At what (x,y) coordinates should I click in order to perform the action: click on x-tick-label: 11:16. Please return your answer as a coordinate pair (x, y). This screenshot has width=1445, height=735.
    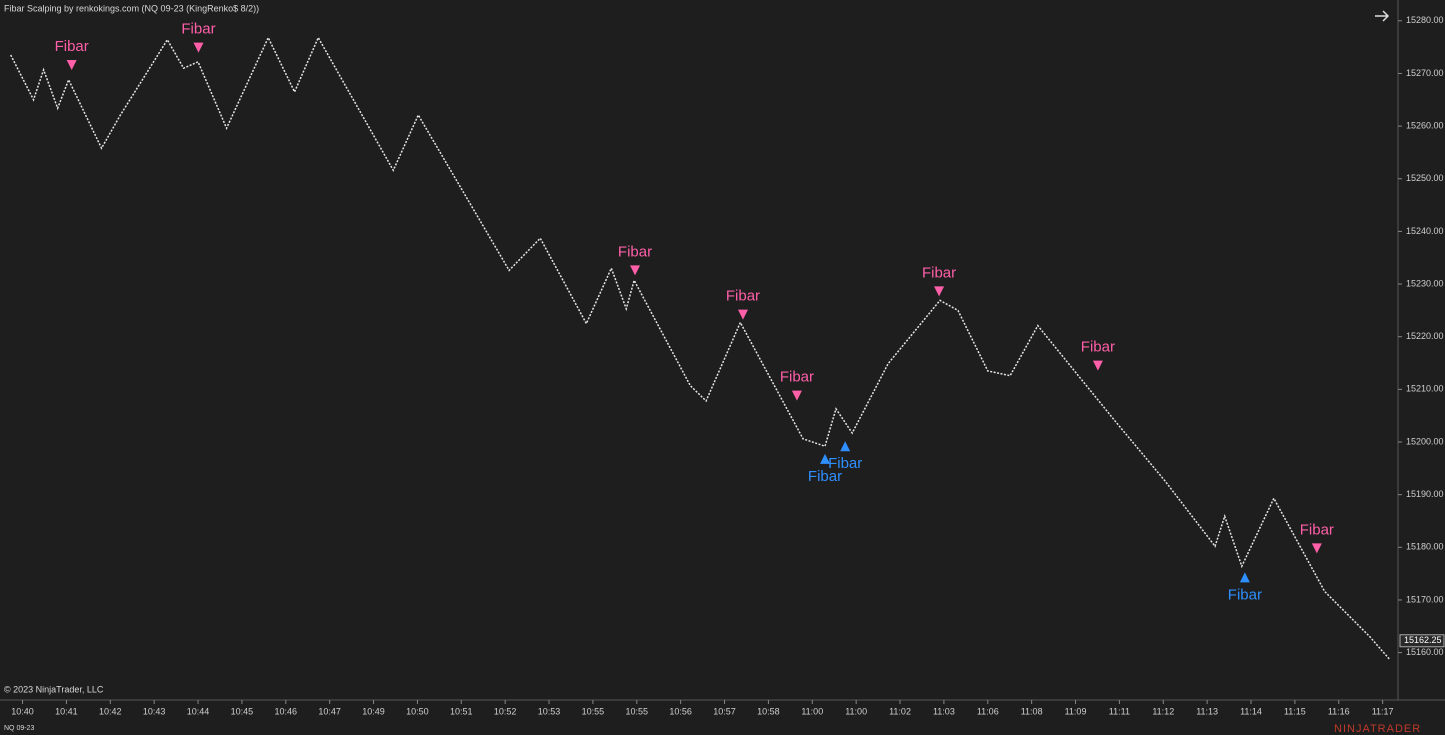
    Looking at the image, I should click on (1339, 711).